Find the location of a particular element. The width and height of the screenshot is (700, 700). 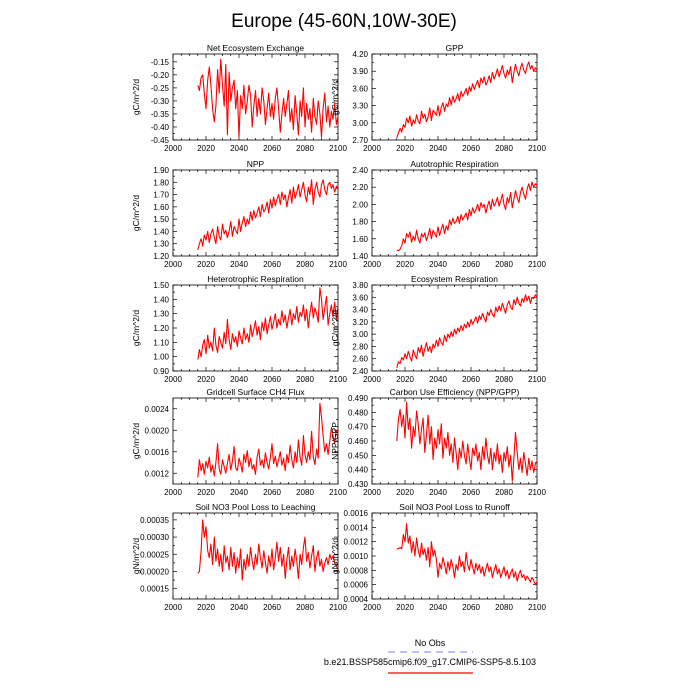

y-tick-label: 0.90 is located at coordinates (161, 371).